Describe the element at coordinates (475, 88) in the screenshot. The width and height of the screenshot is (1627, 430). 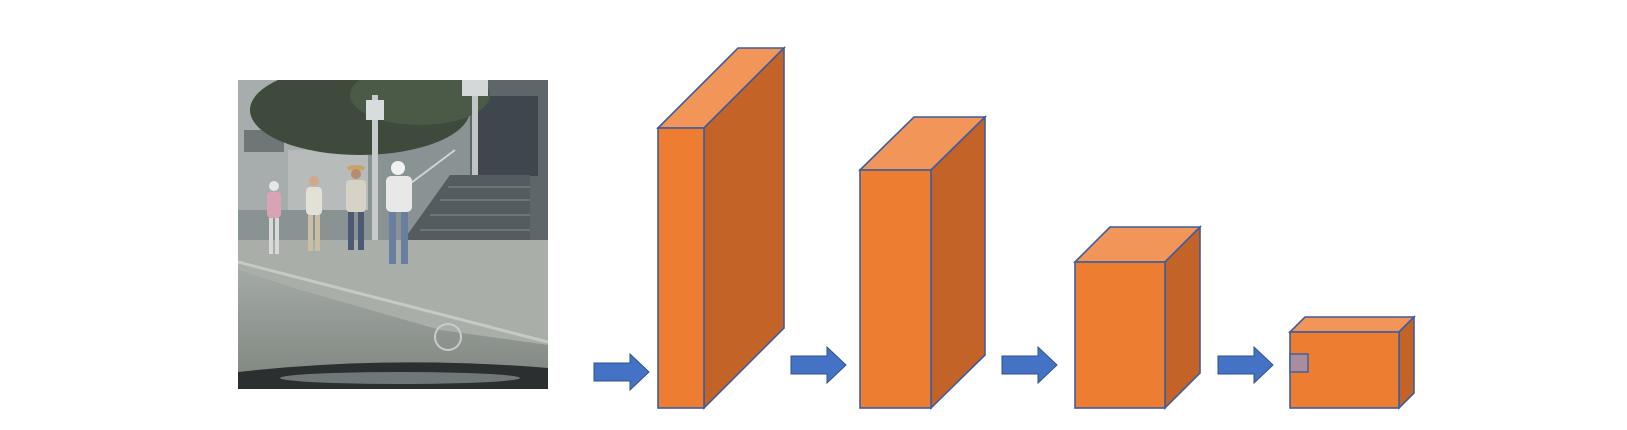
I see `street-pole-2-sign` at that location.